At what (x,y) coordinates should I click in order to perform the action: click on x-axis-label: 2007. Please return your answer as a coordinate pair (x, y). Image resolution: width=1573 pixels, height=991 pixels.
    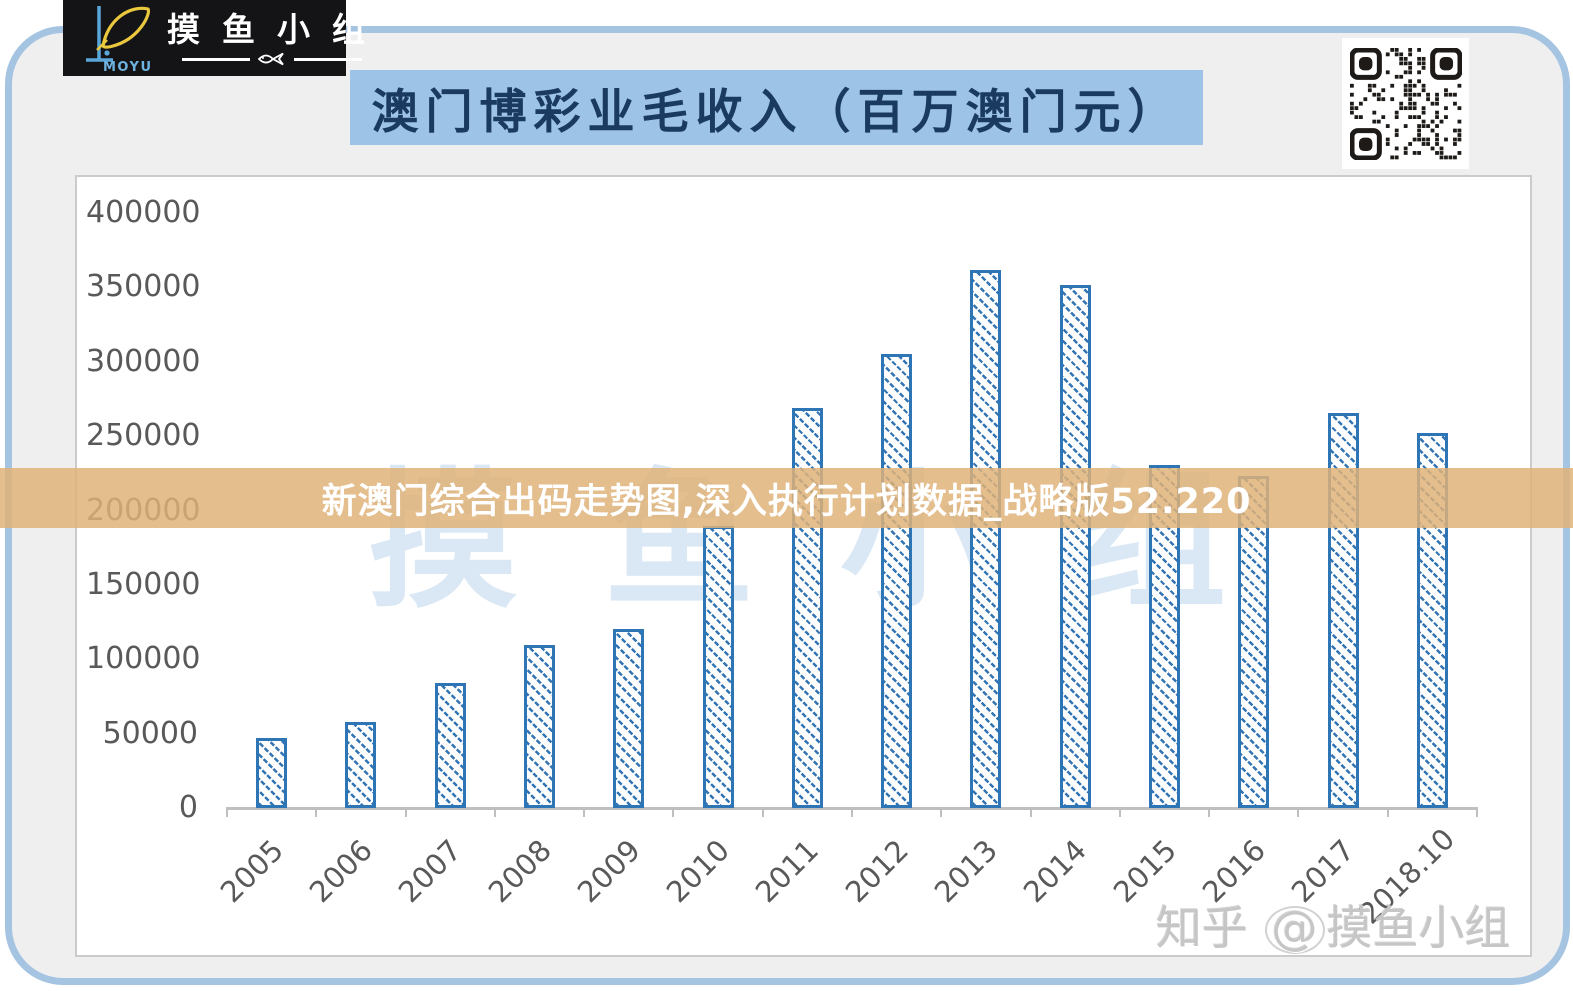
    Looking at the image, I should click on (430, 871).